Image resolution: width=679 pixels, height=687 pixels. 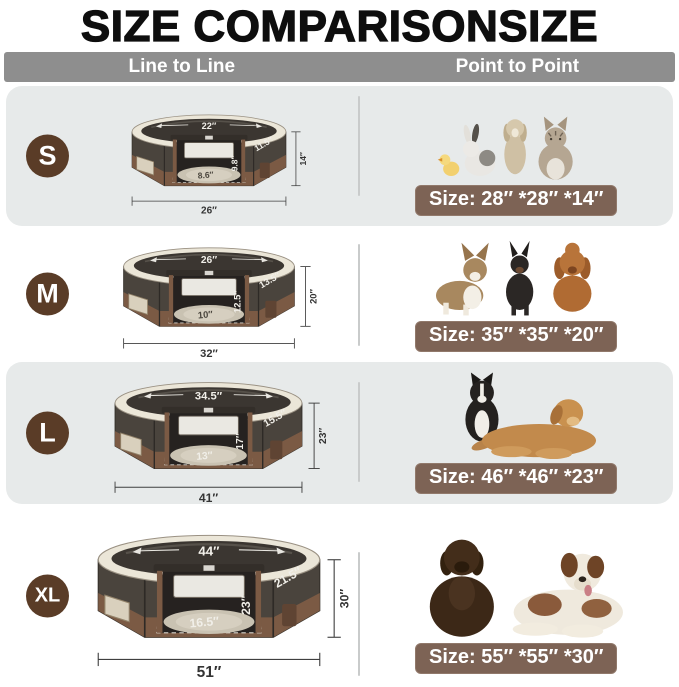 I want to click on size-label-l: Size: 46″ *46″ *23″, so click(x=516, y=478).